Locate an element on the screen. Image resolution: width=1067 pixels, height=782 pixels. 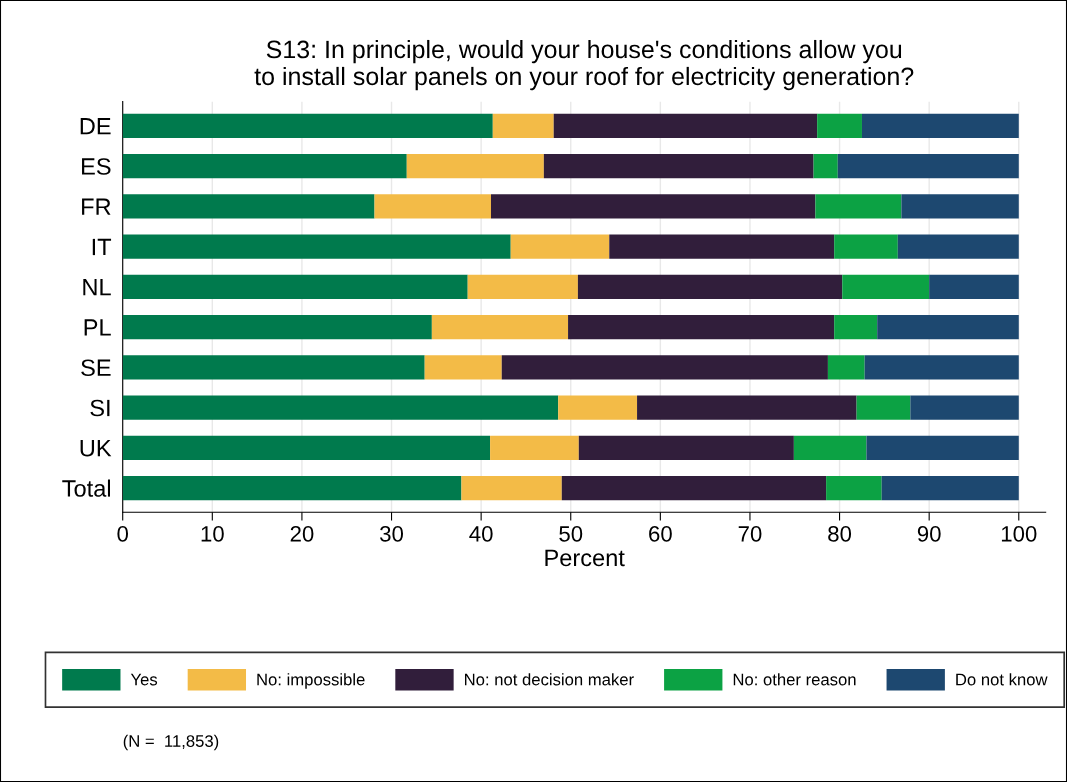
y-tick-label: SI is located at coordinates (100, 408).